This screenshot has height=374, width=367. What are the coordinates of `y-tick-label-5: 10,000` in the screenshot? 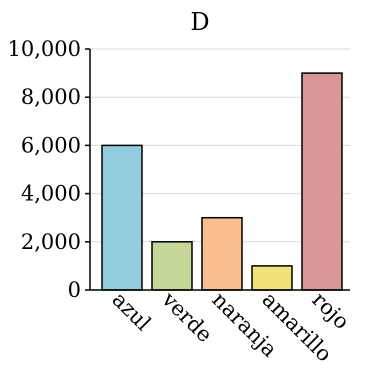 It's located at (44, 49).